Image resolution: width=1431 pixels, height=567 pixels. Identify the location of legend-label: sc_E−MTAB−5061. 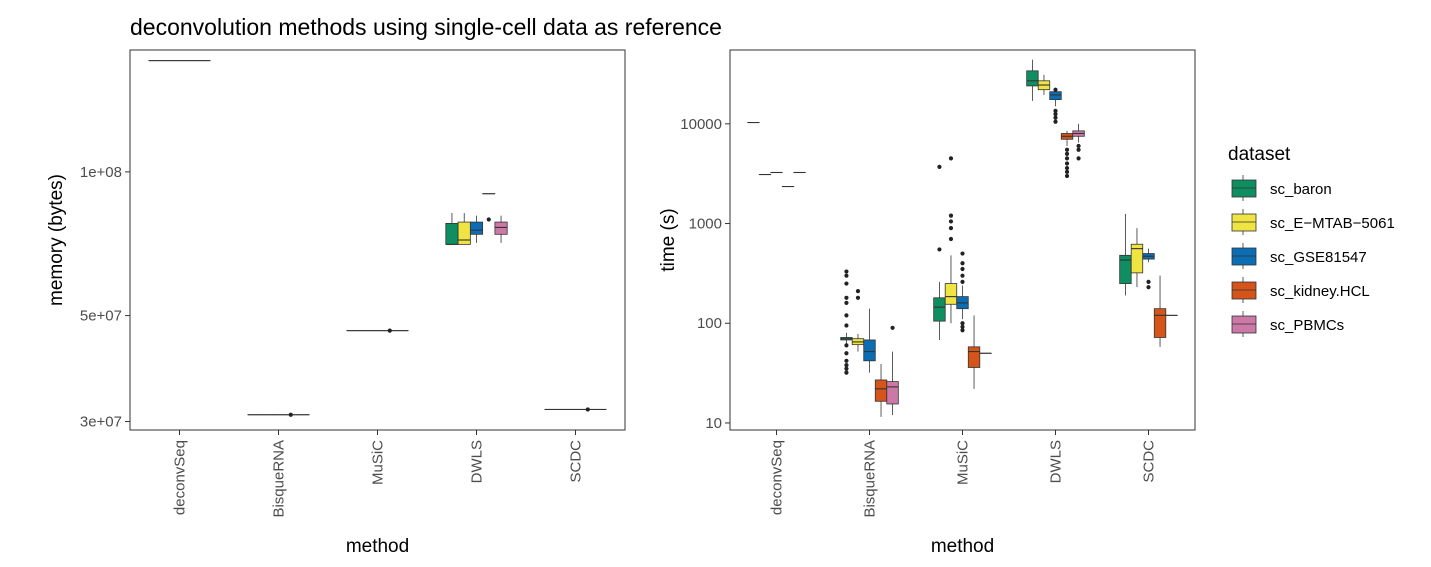
(1332, 223).